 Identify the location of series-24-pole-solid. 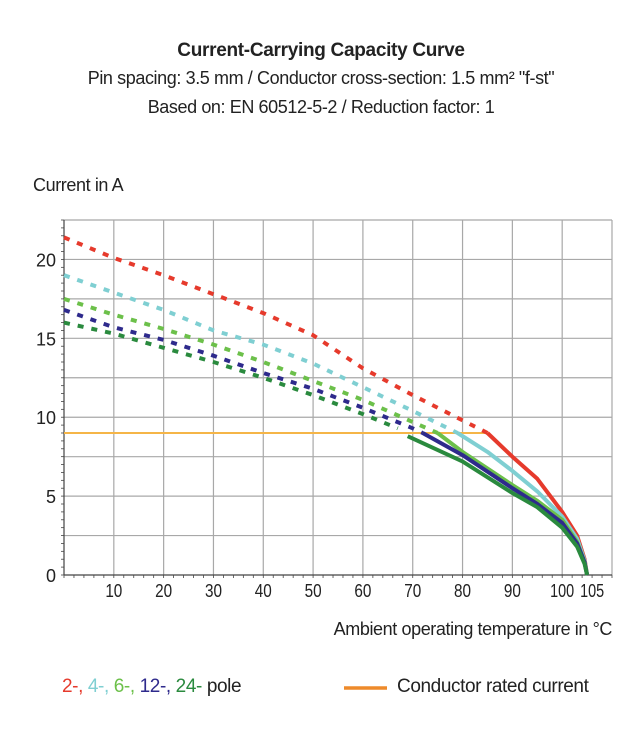
(498, 505).